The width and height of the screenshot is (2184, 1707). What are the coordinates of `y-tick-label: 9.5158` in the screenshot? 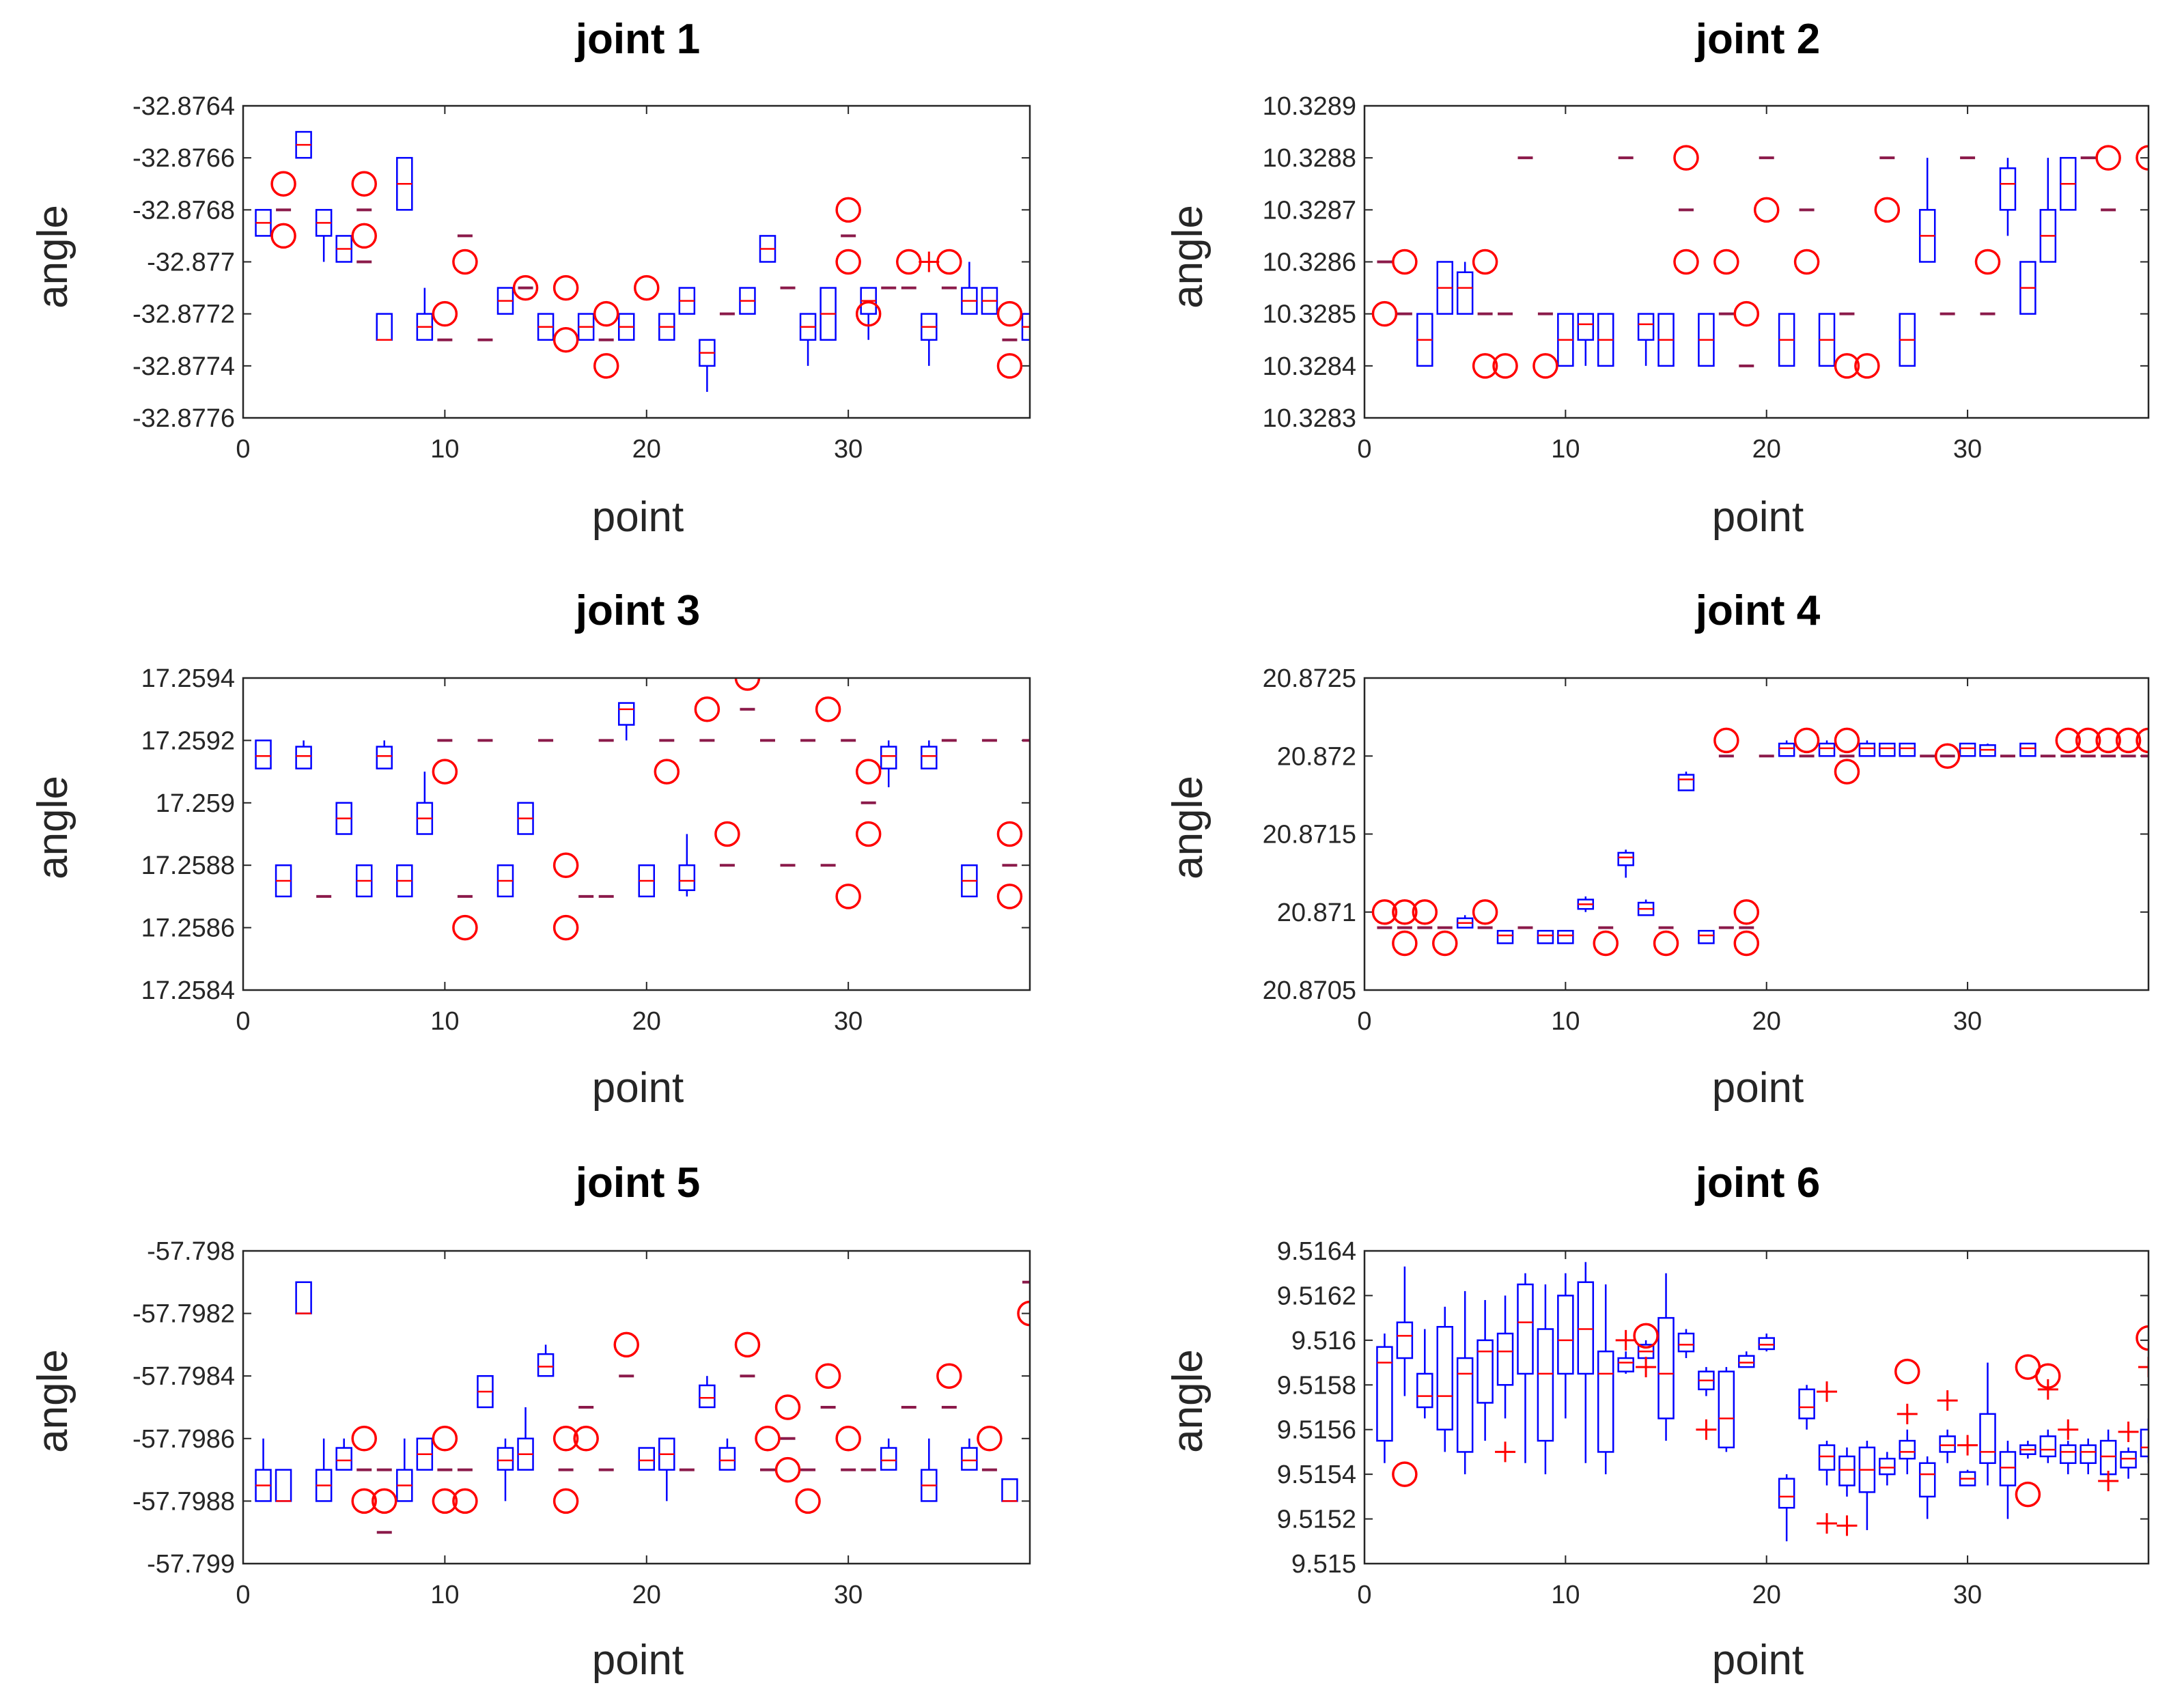 It's located at (1316, 1385).